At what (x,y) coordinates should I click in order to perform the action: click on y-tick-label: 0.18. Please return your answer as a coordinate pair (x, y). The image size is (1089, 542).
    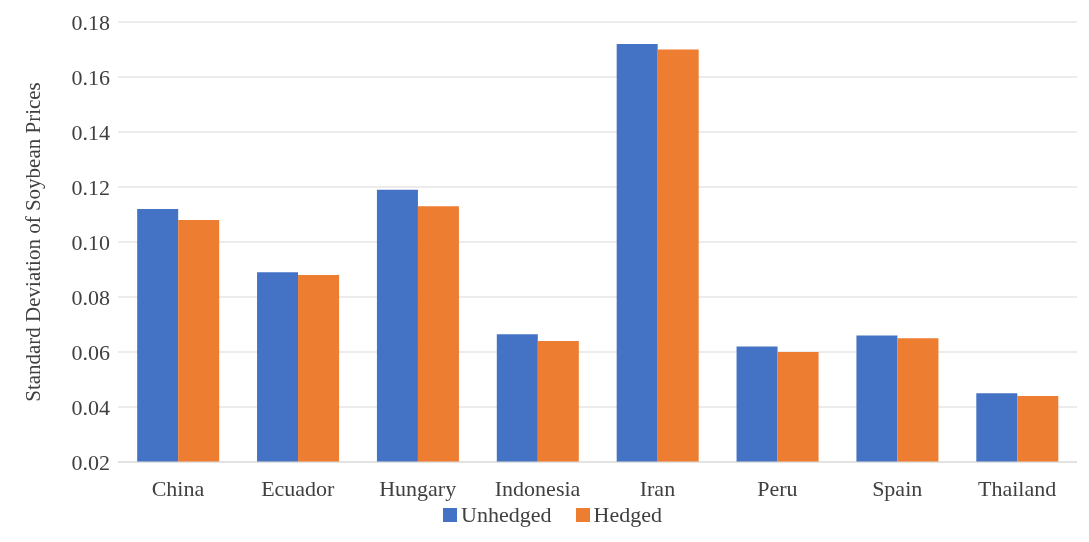
    Looking at the image, I should click on (90, 22).